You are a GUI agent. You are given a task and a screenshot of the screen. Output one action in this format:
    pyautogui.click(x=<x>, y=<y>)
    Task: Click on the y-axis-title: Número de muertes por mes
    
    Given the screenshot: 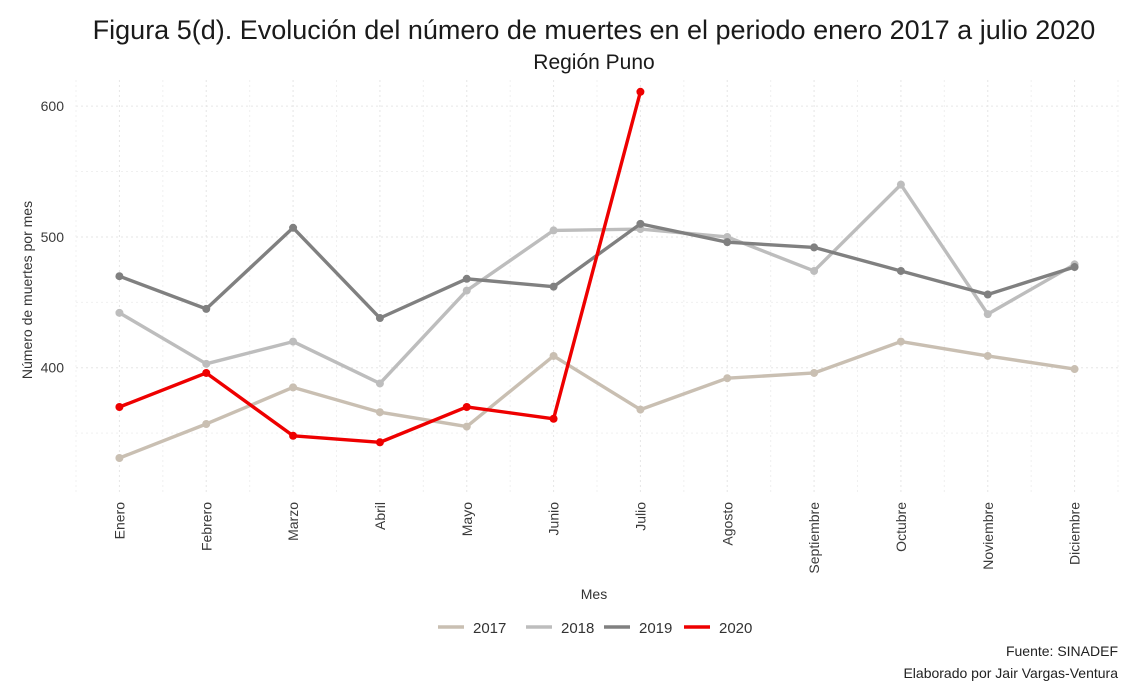 What is the action you would take?
    pyautogui.click(x=27, y=290)
    